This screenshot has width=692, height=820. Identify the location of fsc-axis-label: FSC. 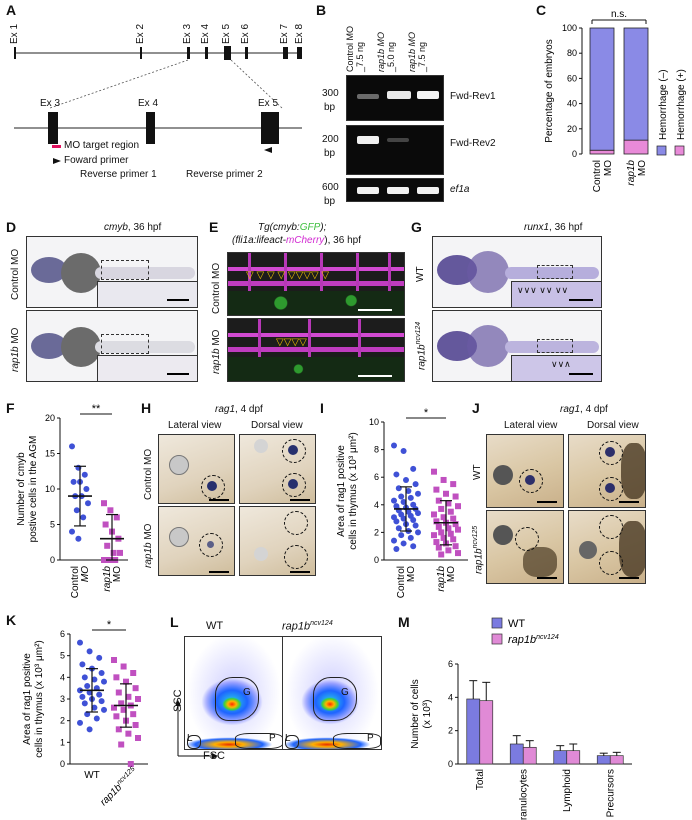
(214, 756).